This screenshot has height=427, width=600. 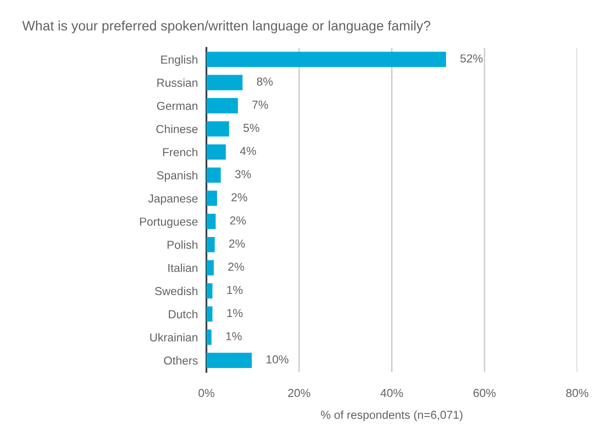 I want to click on y-tick-label: Others, so click(x=181, y=360).